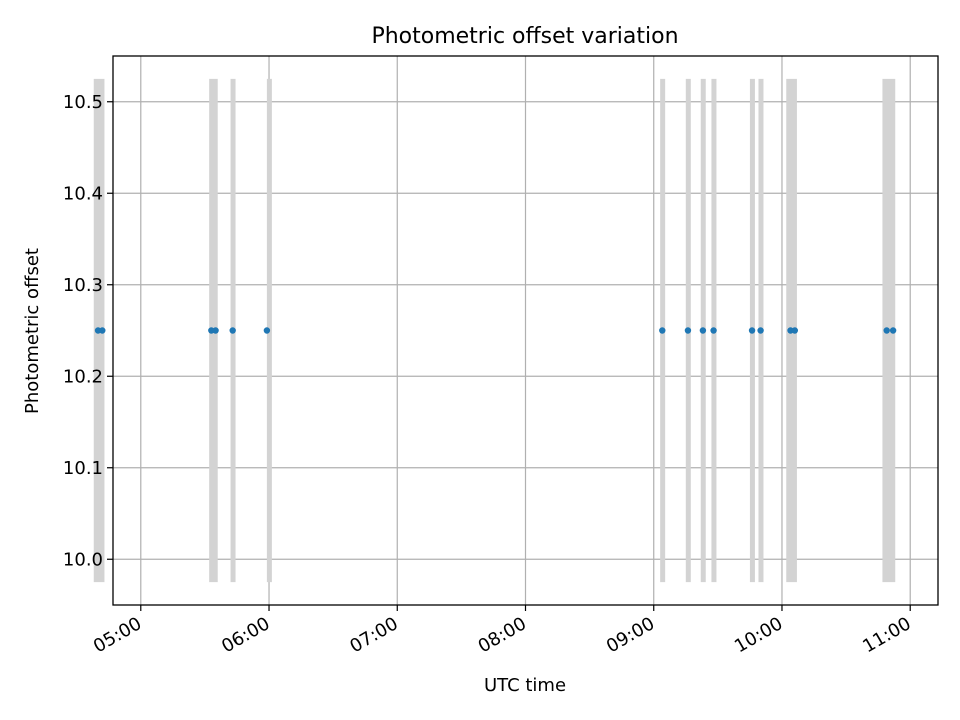  What do you see at coordinates (495, 330) in the screenshot?
I see `data-points` at bounding box center [495, 330].